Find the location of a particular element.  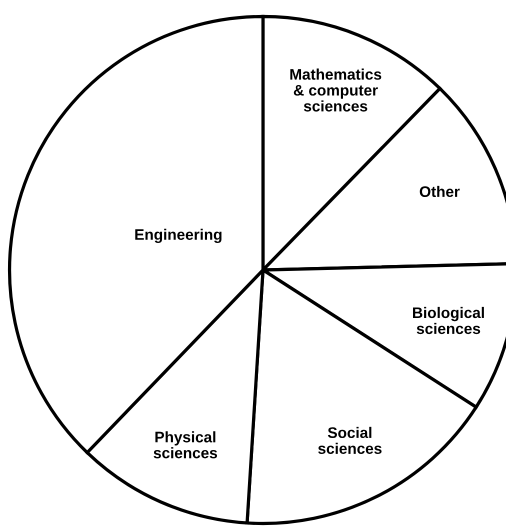

slice-label: Social sciences is located at coordinates (350, 440).